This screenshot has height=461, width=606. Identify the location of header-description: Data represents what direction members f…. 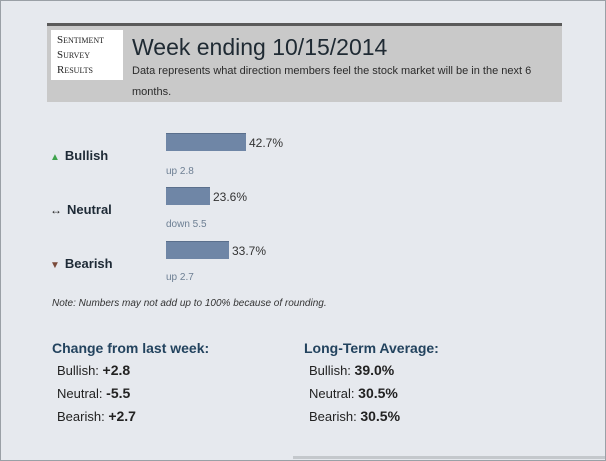
(332, 81).